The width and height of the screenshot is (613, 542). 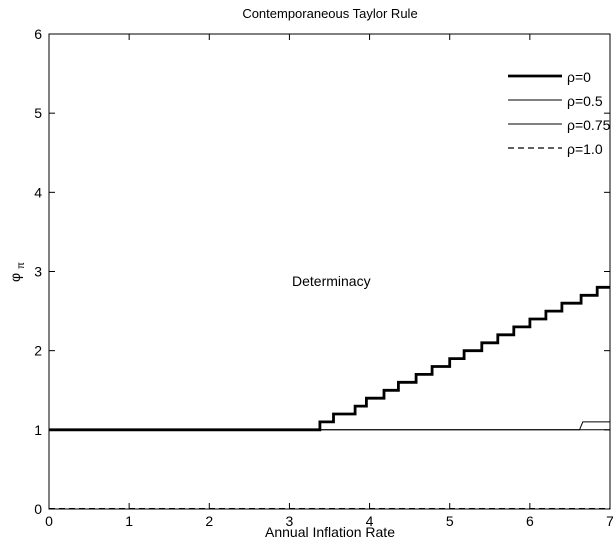 I want to click on y-axis-label: φ π, so click(x=17, y=272).